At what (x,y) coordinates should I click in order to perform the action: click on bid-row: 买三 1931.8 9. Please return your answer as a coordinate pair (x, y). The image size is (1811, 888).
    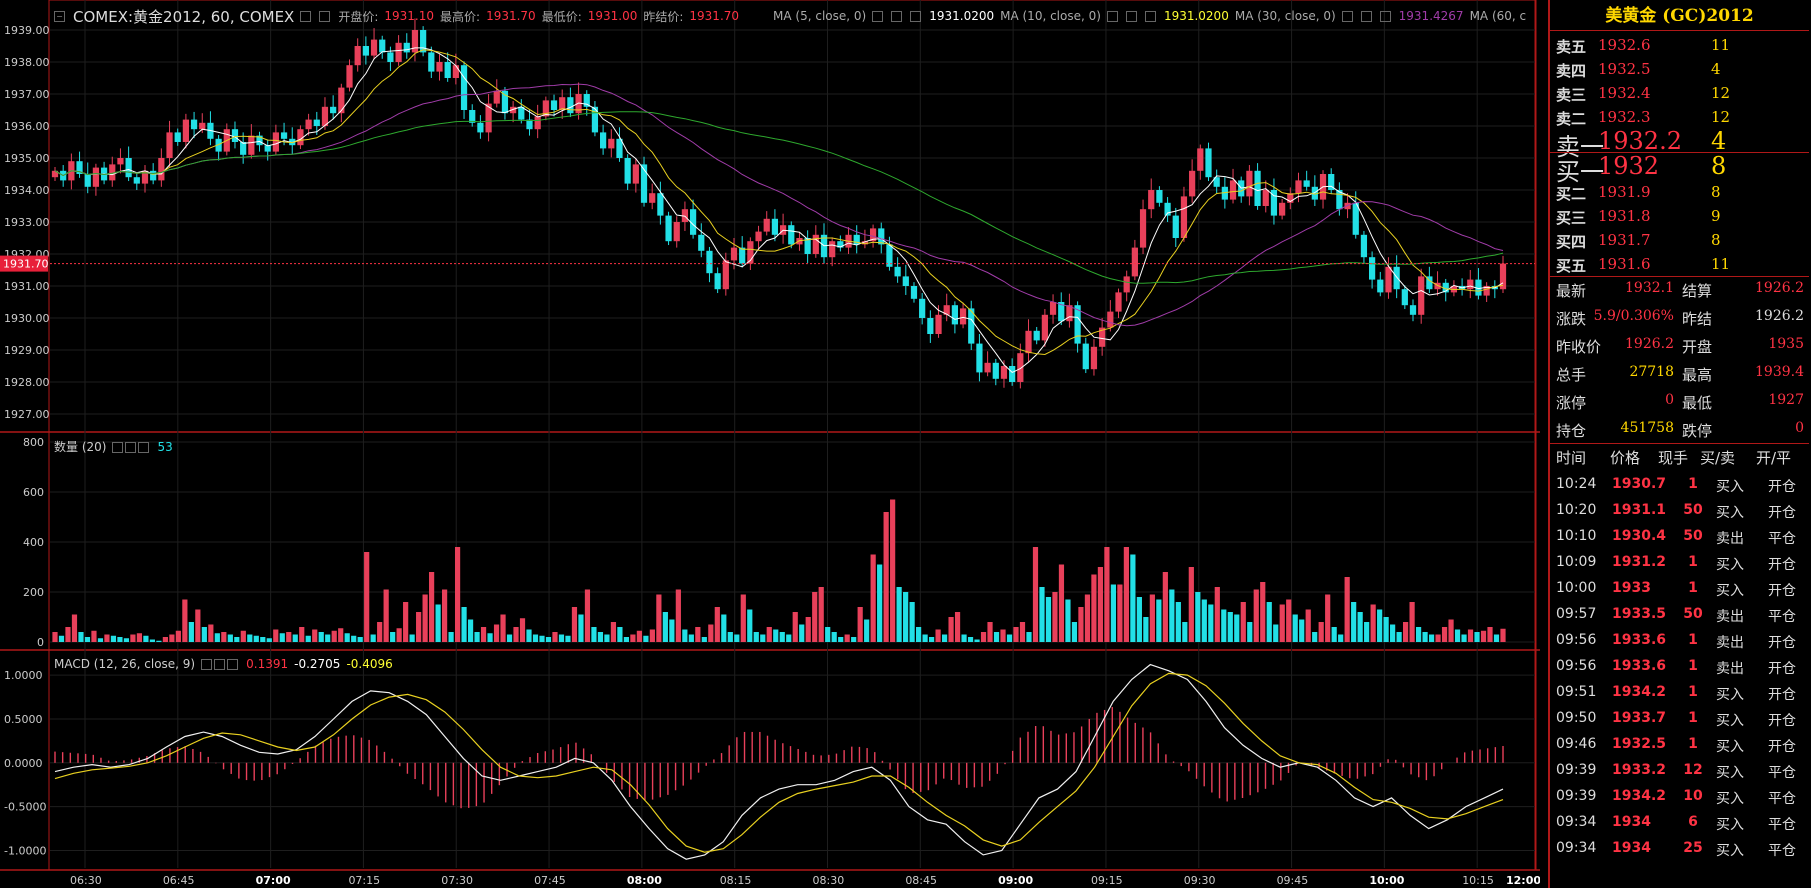
    Looking at the image, I should click on (1681, 218).